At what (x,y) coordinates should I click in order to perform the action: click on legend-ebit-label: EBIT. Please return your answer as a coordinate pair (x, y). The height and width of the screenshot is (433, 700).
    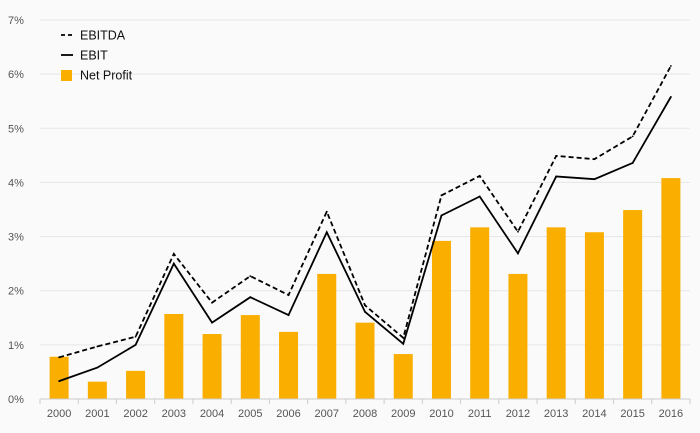
    Looking at the image, I should click on (94, 56).